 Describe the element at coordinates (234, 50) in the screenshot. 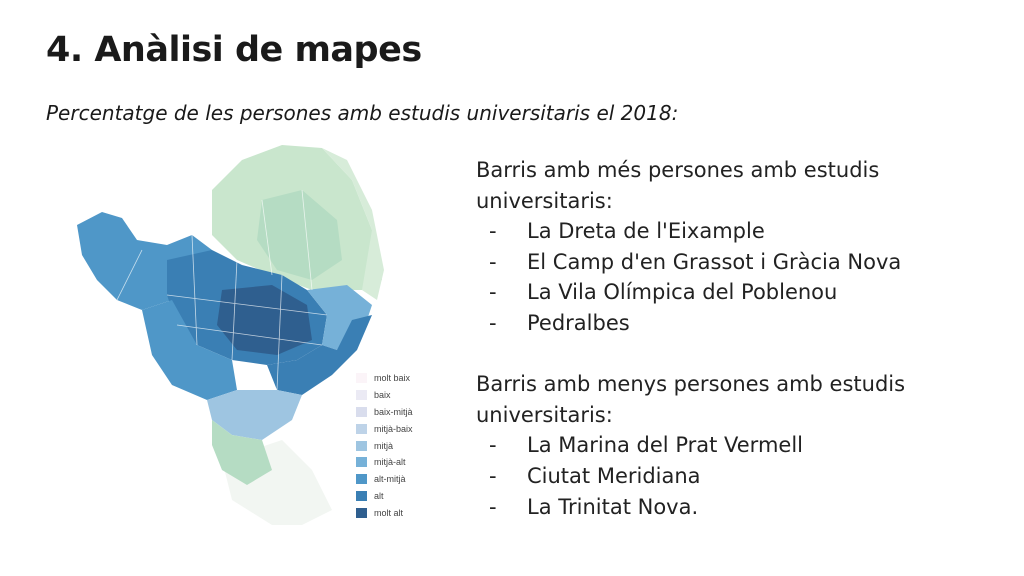

I see `slide-title: 4. Anàlisi de mapes` at that location.